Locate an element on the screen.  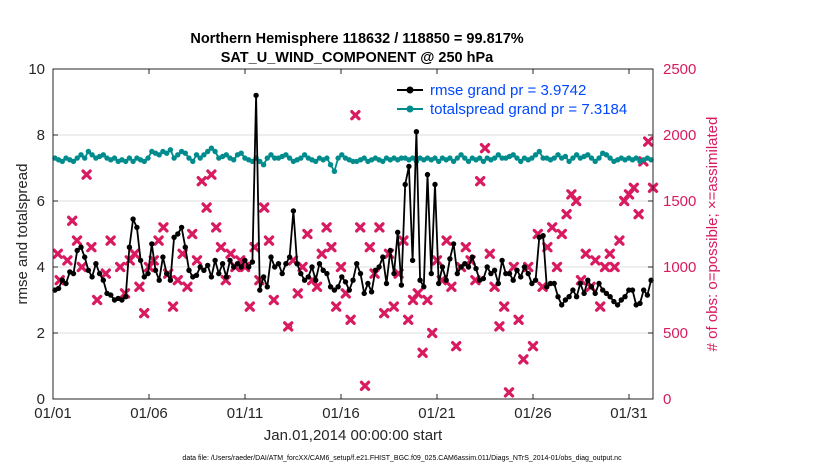
y2-tick-label: 1000 is located at coordinates (679, 267).